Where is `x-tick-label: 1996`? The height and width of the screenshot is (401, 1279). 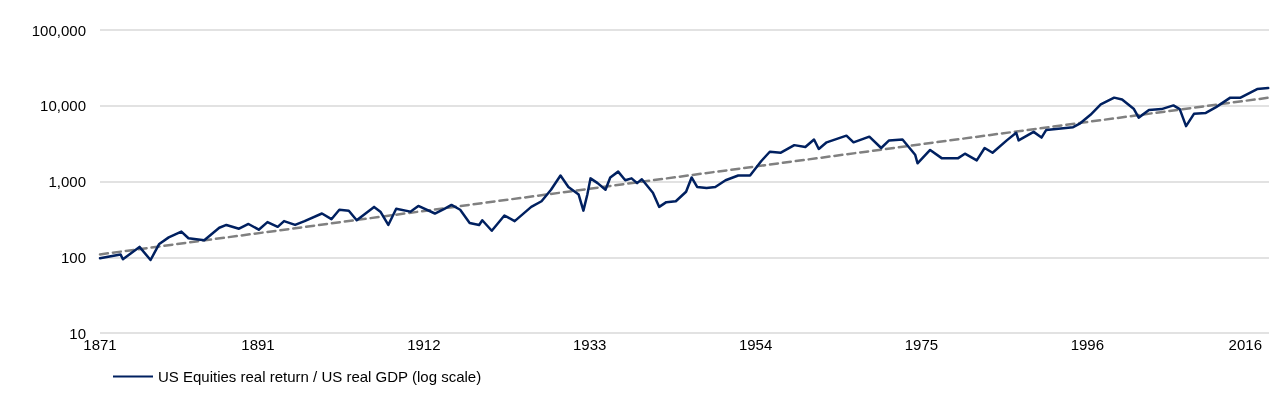
x-tick-label: 1996 is located at coordinates (1087, 344).